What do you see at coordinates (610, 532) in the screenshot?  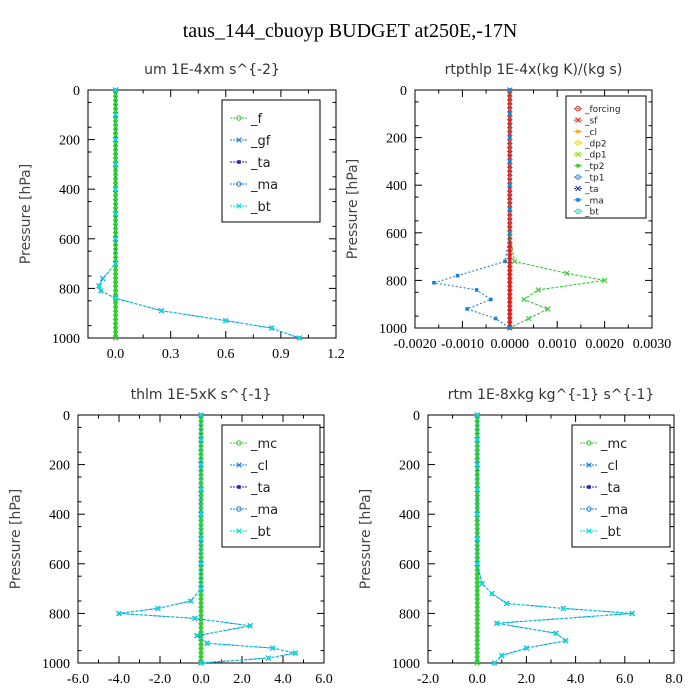 I see `legend-label: _bt` at bounding box center [610, 532].